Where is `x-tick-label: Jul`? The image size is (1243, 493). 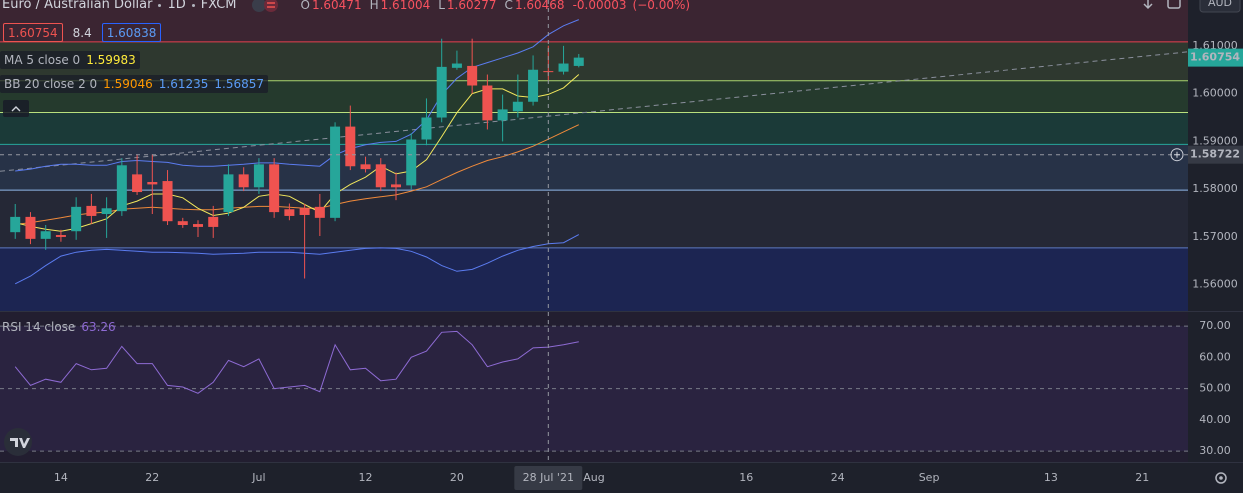 x-tick-label: Jul is located at coordinates (258, 477).